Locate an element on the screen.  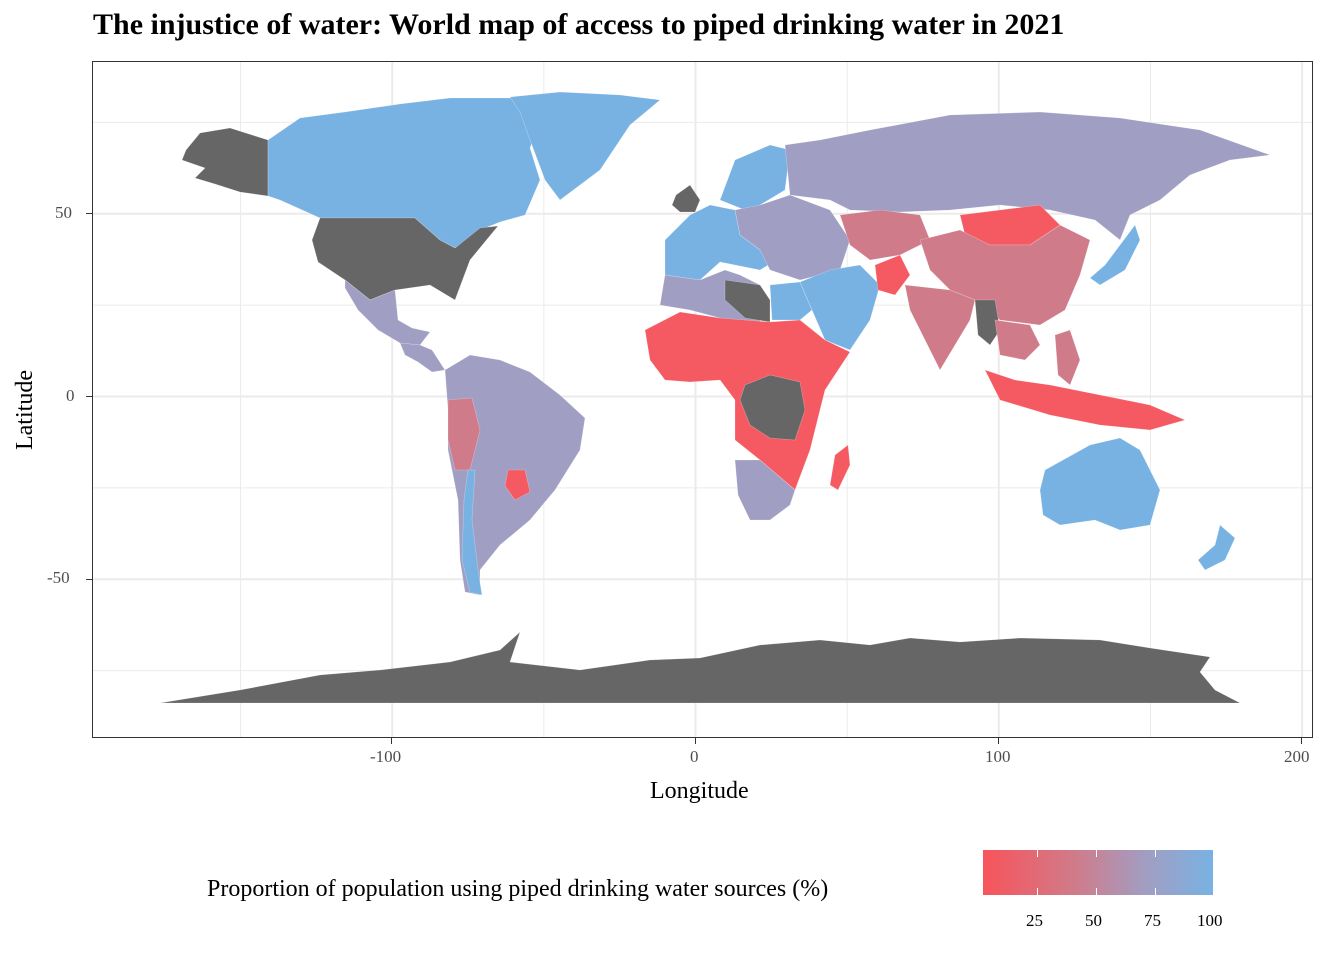
region-china is located at coordinates (1005, 275).